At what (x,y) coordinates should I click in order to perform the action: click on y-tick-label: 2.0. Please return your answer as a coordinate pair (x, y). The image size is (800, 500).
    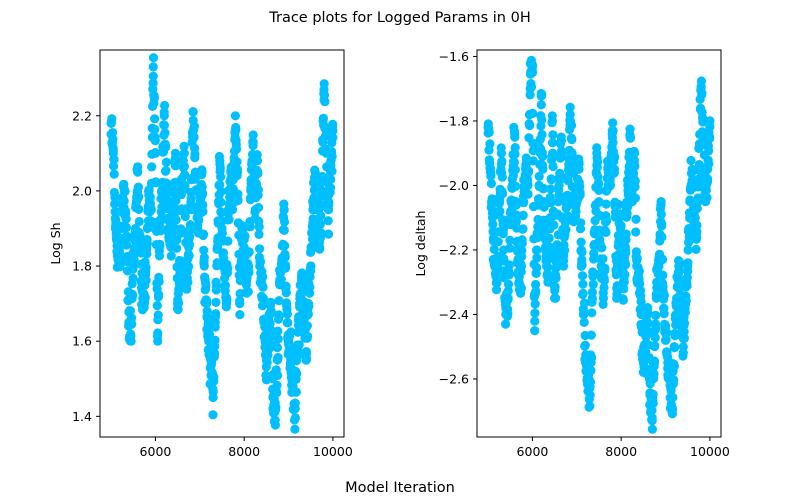
    Looking at the image, I should click on (82, 190).